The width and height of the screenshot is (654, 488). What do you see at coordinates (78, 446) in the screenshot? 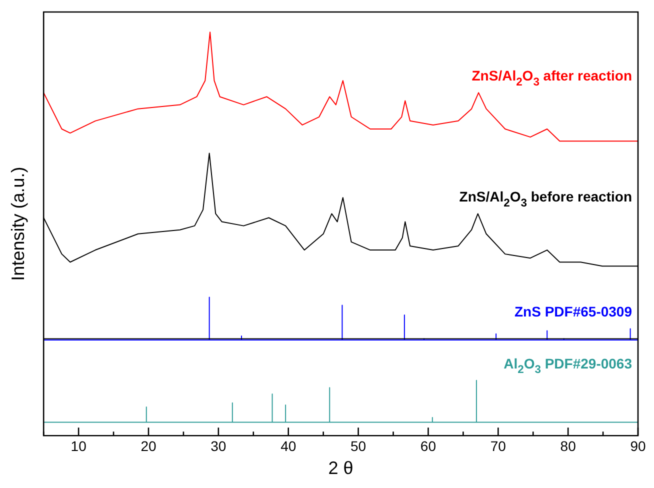
I see `x-tick-label: 10` at bounding box center [78, 446].